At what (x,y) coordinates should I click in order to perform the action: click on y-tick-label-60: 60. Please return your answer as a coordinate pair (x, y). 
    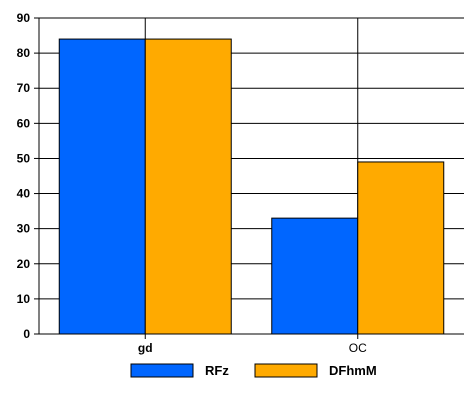
    Looking at the image, I should click on (24, 123).